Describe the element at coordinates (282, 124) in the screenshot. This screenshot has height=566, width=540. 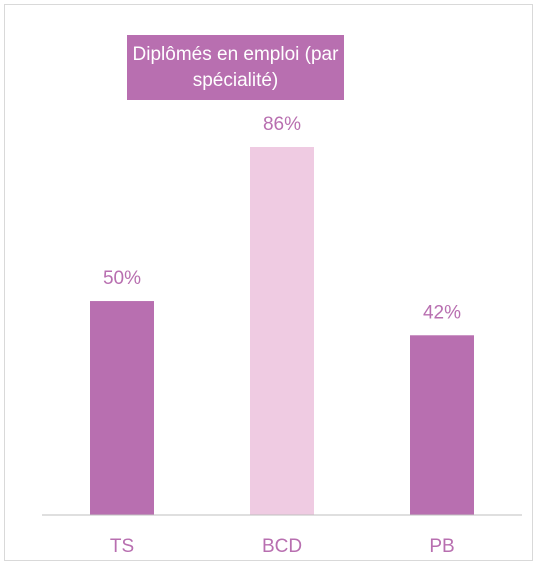
I see `data-label: 86%` at that location.